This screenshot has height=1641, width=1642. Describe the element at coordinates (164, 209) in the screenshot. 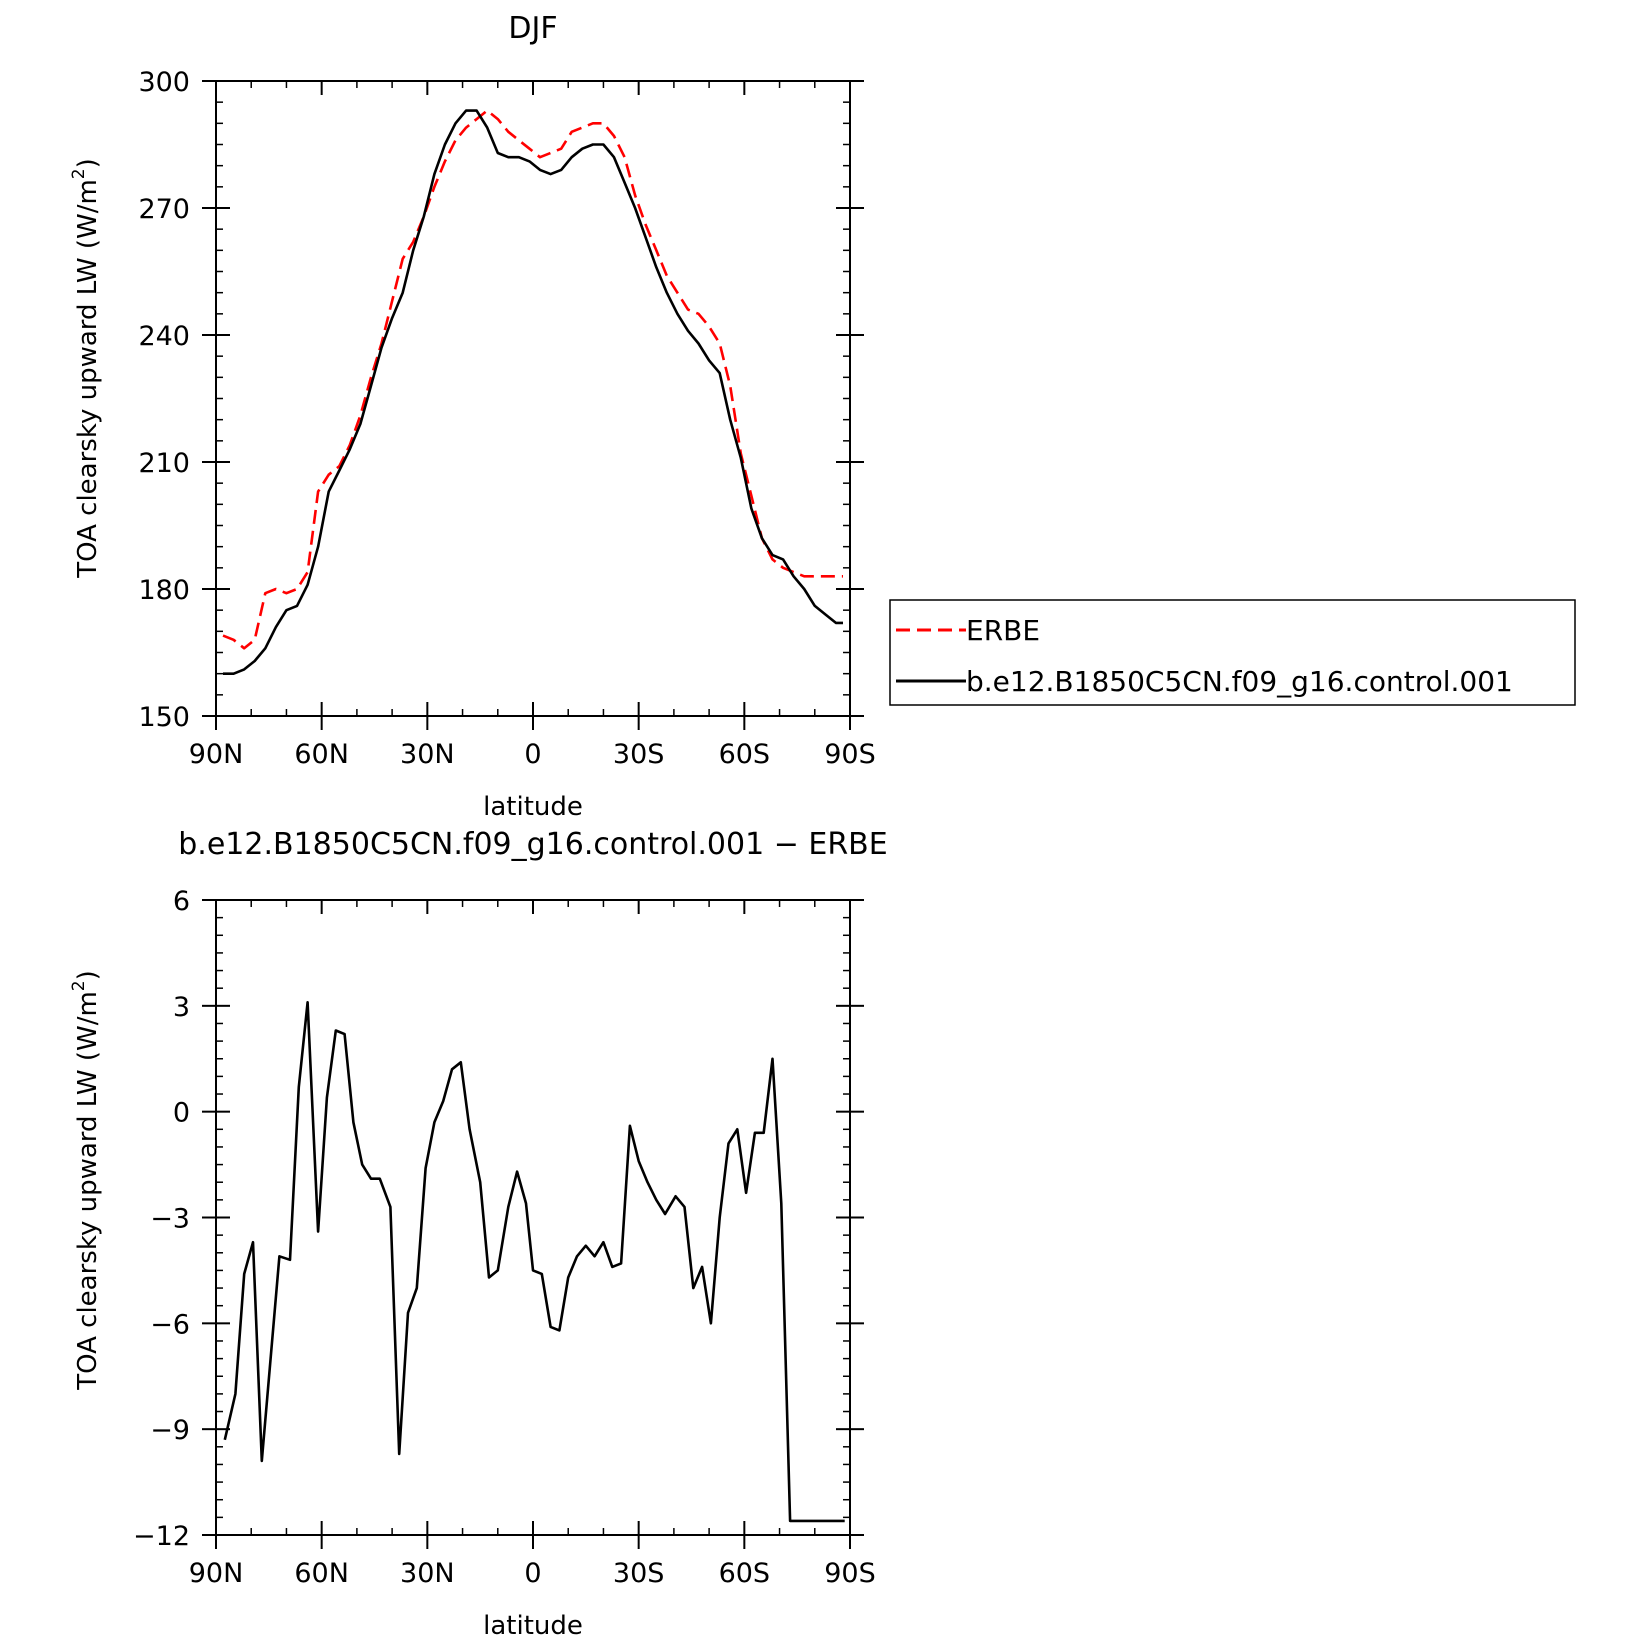

I see `y-tick-label: 270` at that location.